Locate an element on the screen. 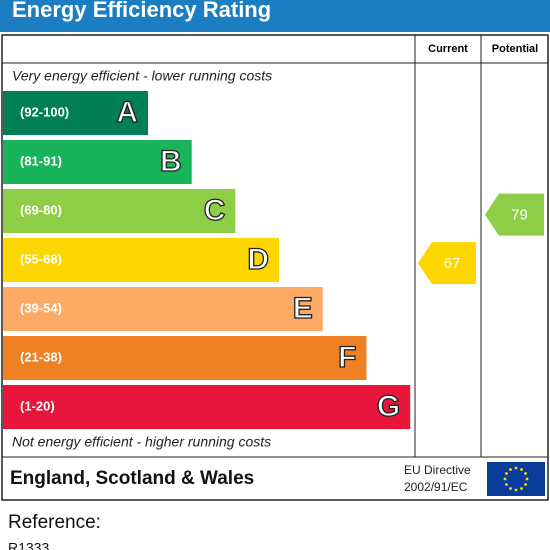 Image resolution: width=550 pixels, height=550 pixels. directive: EU Directive is located at coordinates (437, 470).